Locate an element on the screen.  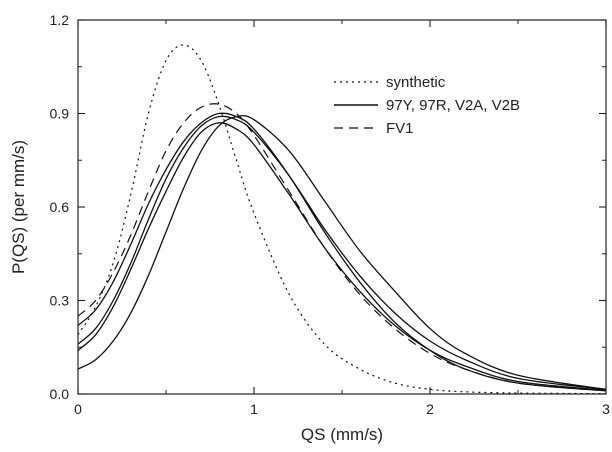
y-tick-label: 0.6 is located at coordinates (60, 207).